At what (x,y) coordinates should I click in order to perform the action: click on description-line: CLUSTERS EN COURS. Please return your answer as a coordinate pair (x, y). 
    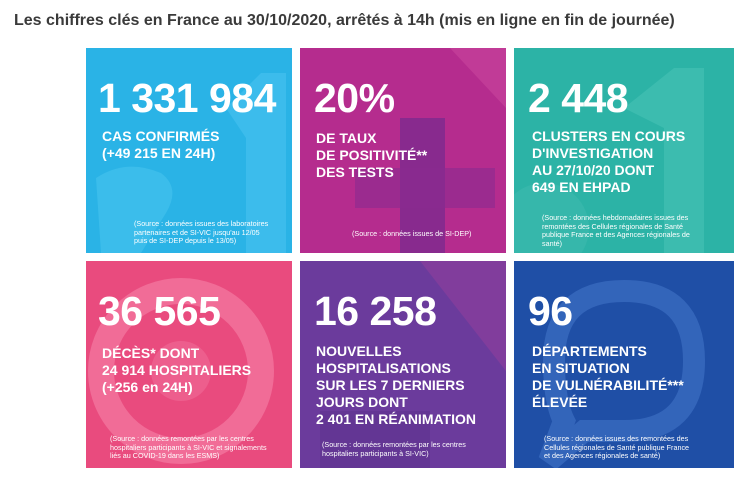
    Looking at the image, I should click on (609, 136).